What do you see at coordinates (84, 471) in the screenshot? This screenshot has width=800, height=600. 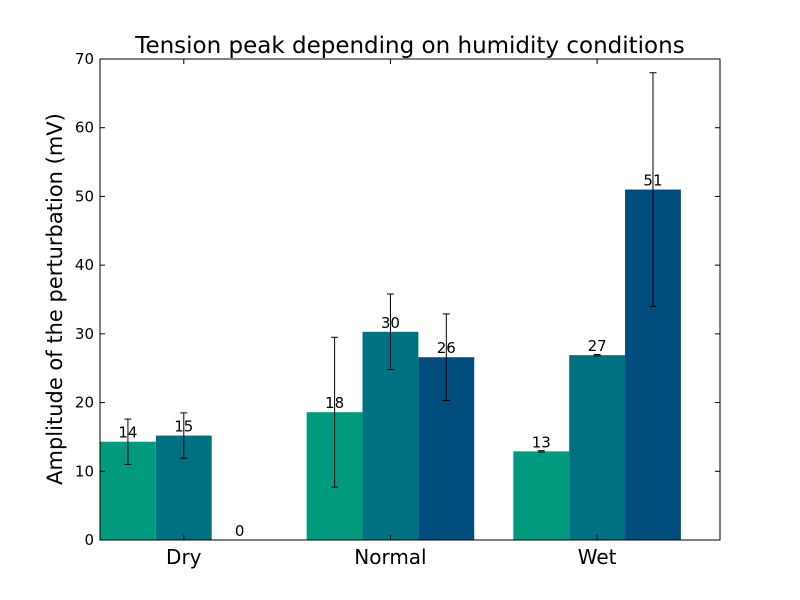 I see `y-tick-label: 10` at bounding box center [84, 471].